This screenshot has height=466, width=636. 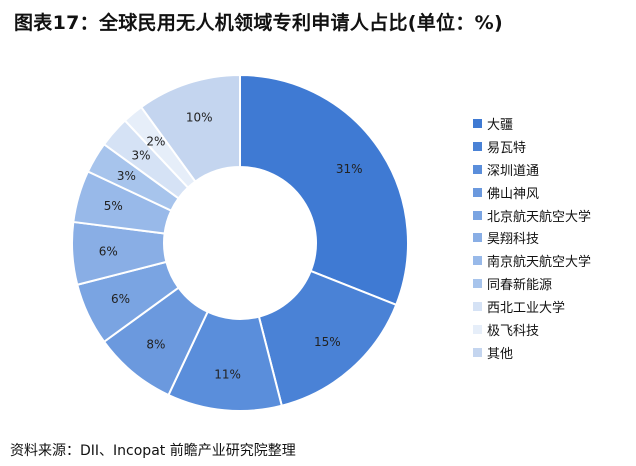 I want to click on slice-data-label: 10%, so click(x=199, y=117).